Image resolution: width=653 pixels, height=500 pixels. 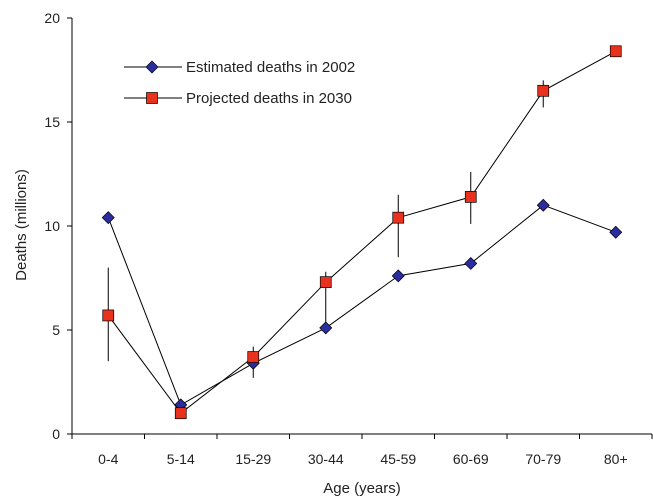 What do you see at coordinates (398, 459) in the screenshot?
I see `x-tick-label: 45-59` at bounding box center [398, 459].